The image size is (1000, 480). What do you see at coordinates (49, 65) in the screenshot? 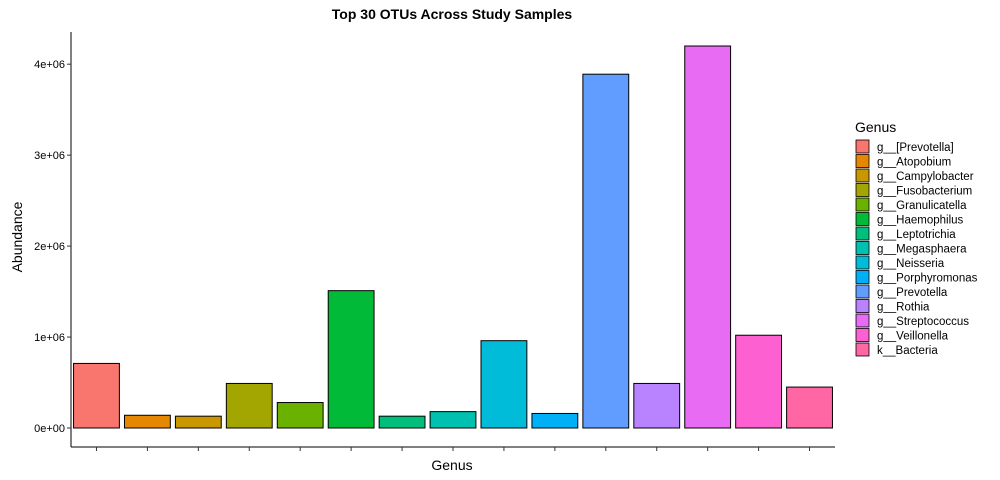
I see `y-tick-label: 4e+06` at bounding box center [49, 65].